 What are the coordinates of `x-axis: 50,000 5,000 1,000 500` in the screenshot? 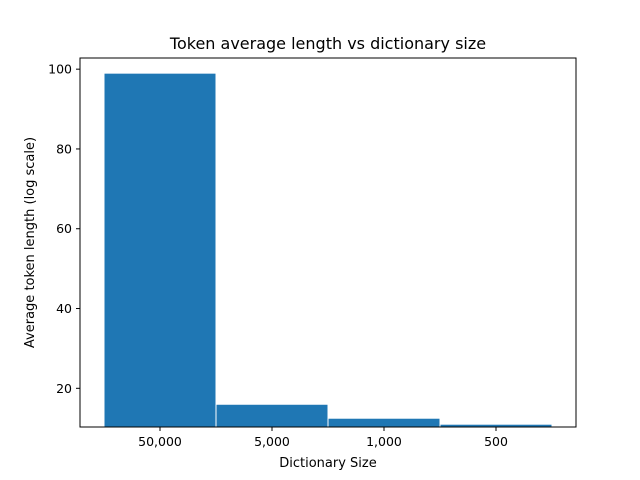 It's located at (323, 438).